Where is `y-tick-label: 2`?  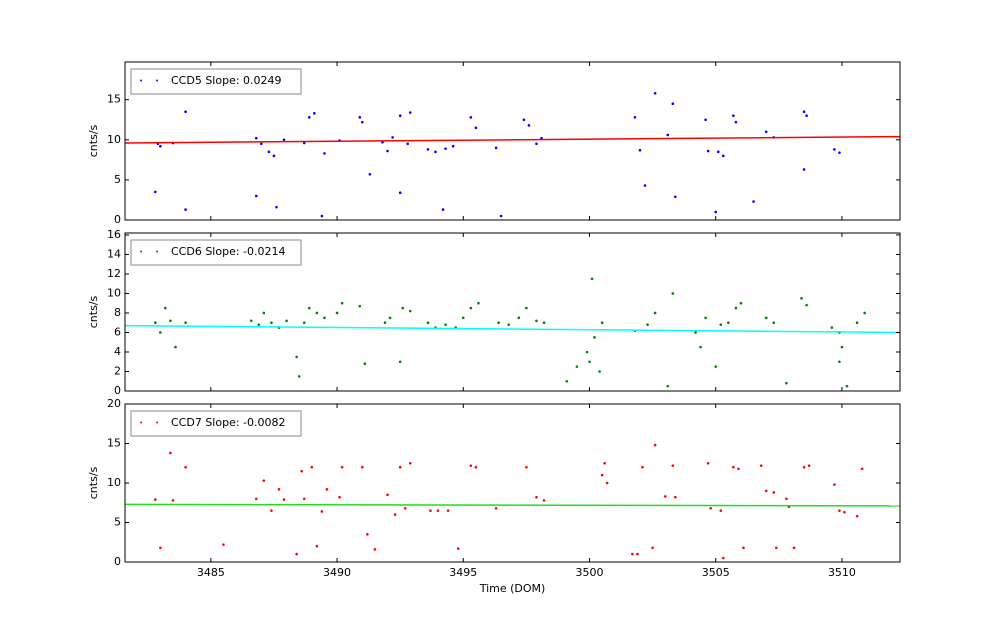
y-tick-label: 2 is located at coordinates (117, 370).